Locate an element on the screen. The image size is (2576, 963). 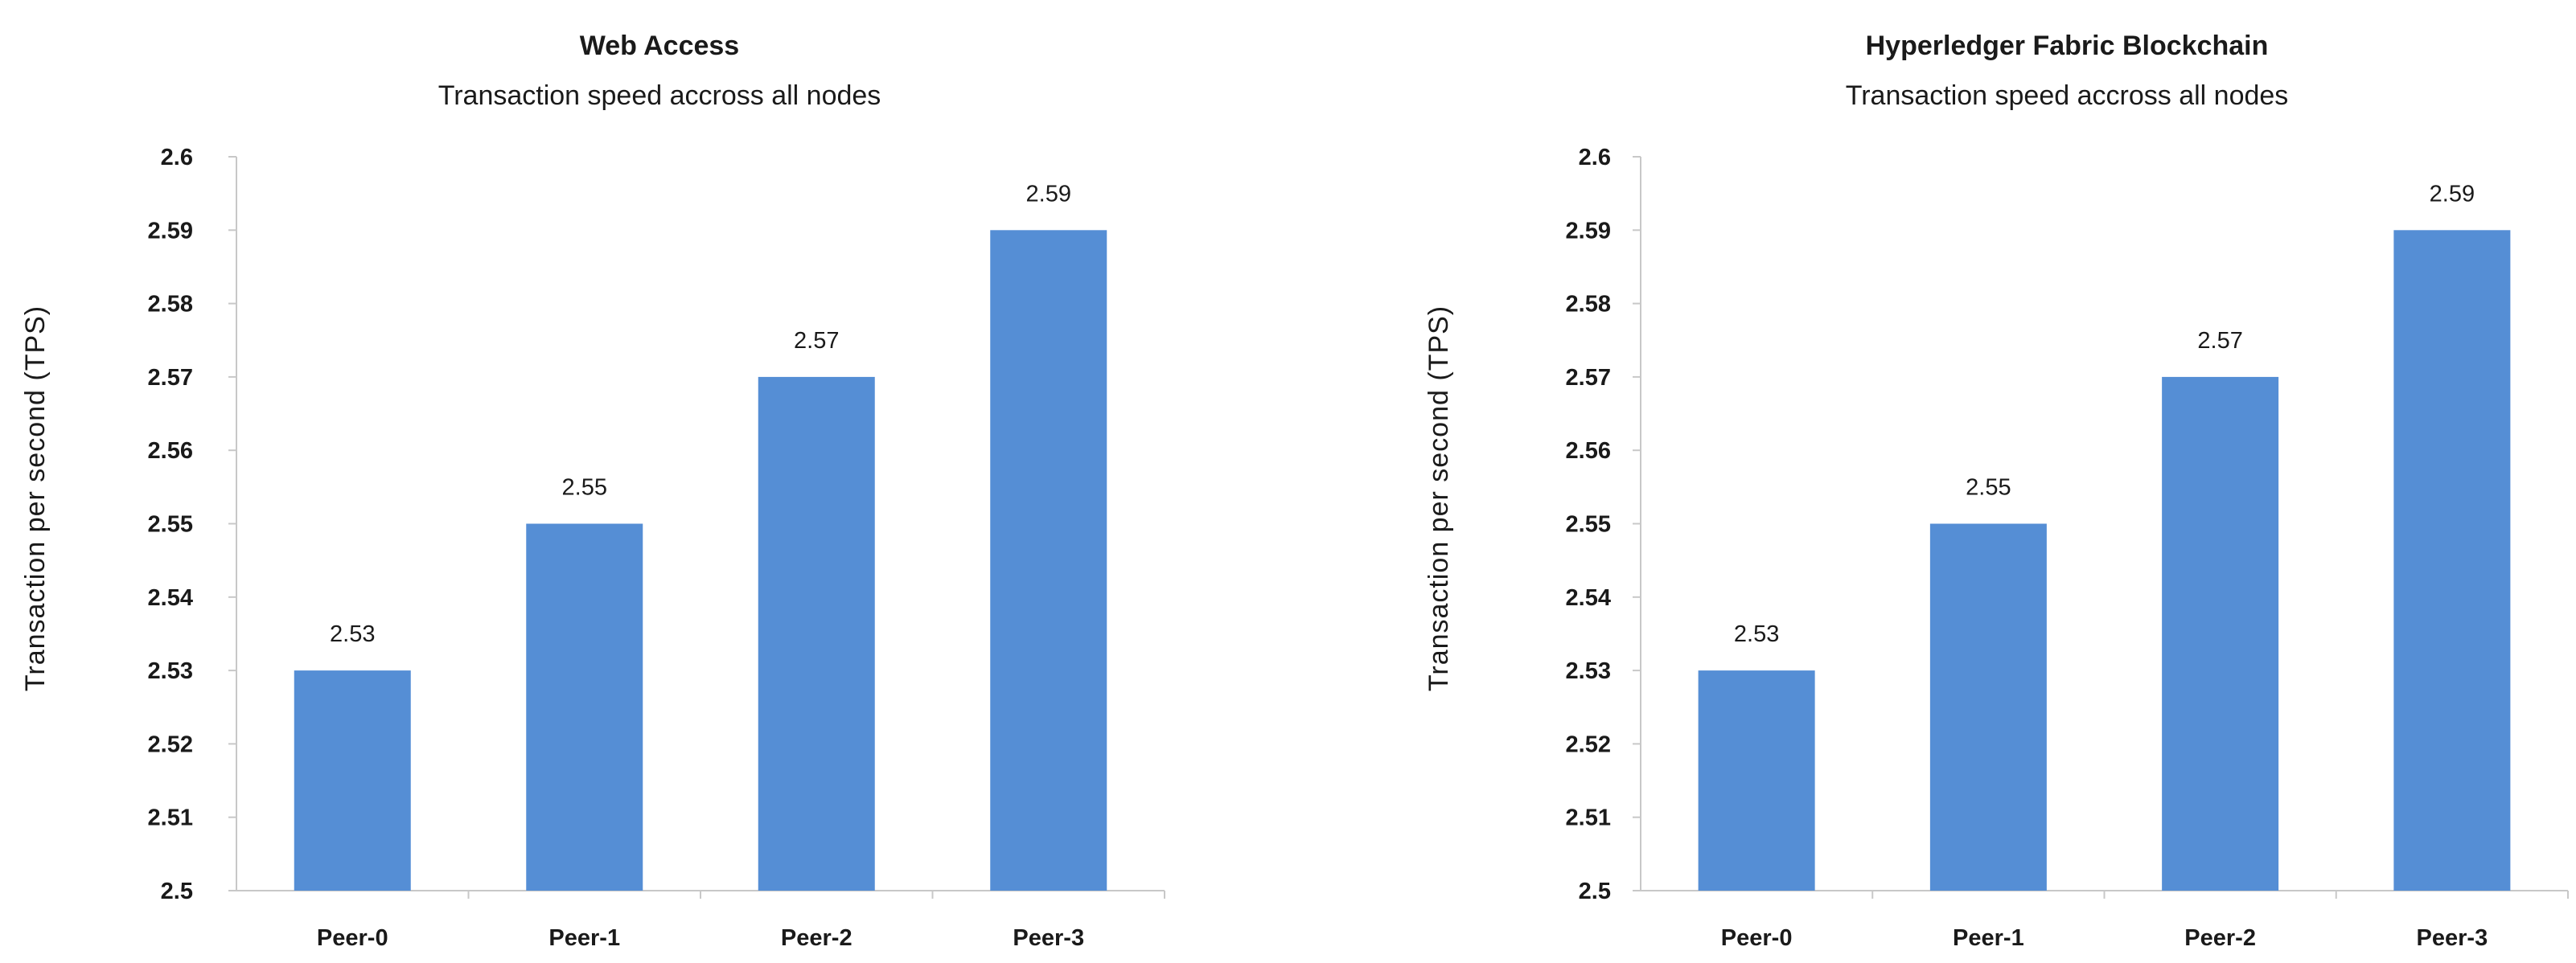
chart-title: Hyperledger Fabric Blockchain is located at coordinates (2067, 46).